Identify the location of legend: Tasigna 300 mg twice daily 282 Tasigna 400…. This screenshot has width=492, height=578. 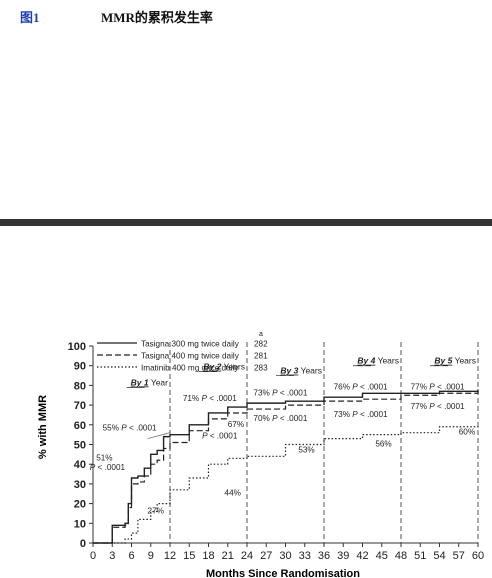
(182, 352).